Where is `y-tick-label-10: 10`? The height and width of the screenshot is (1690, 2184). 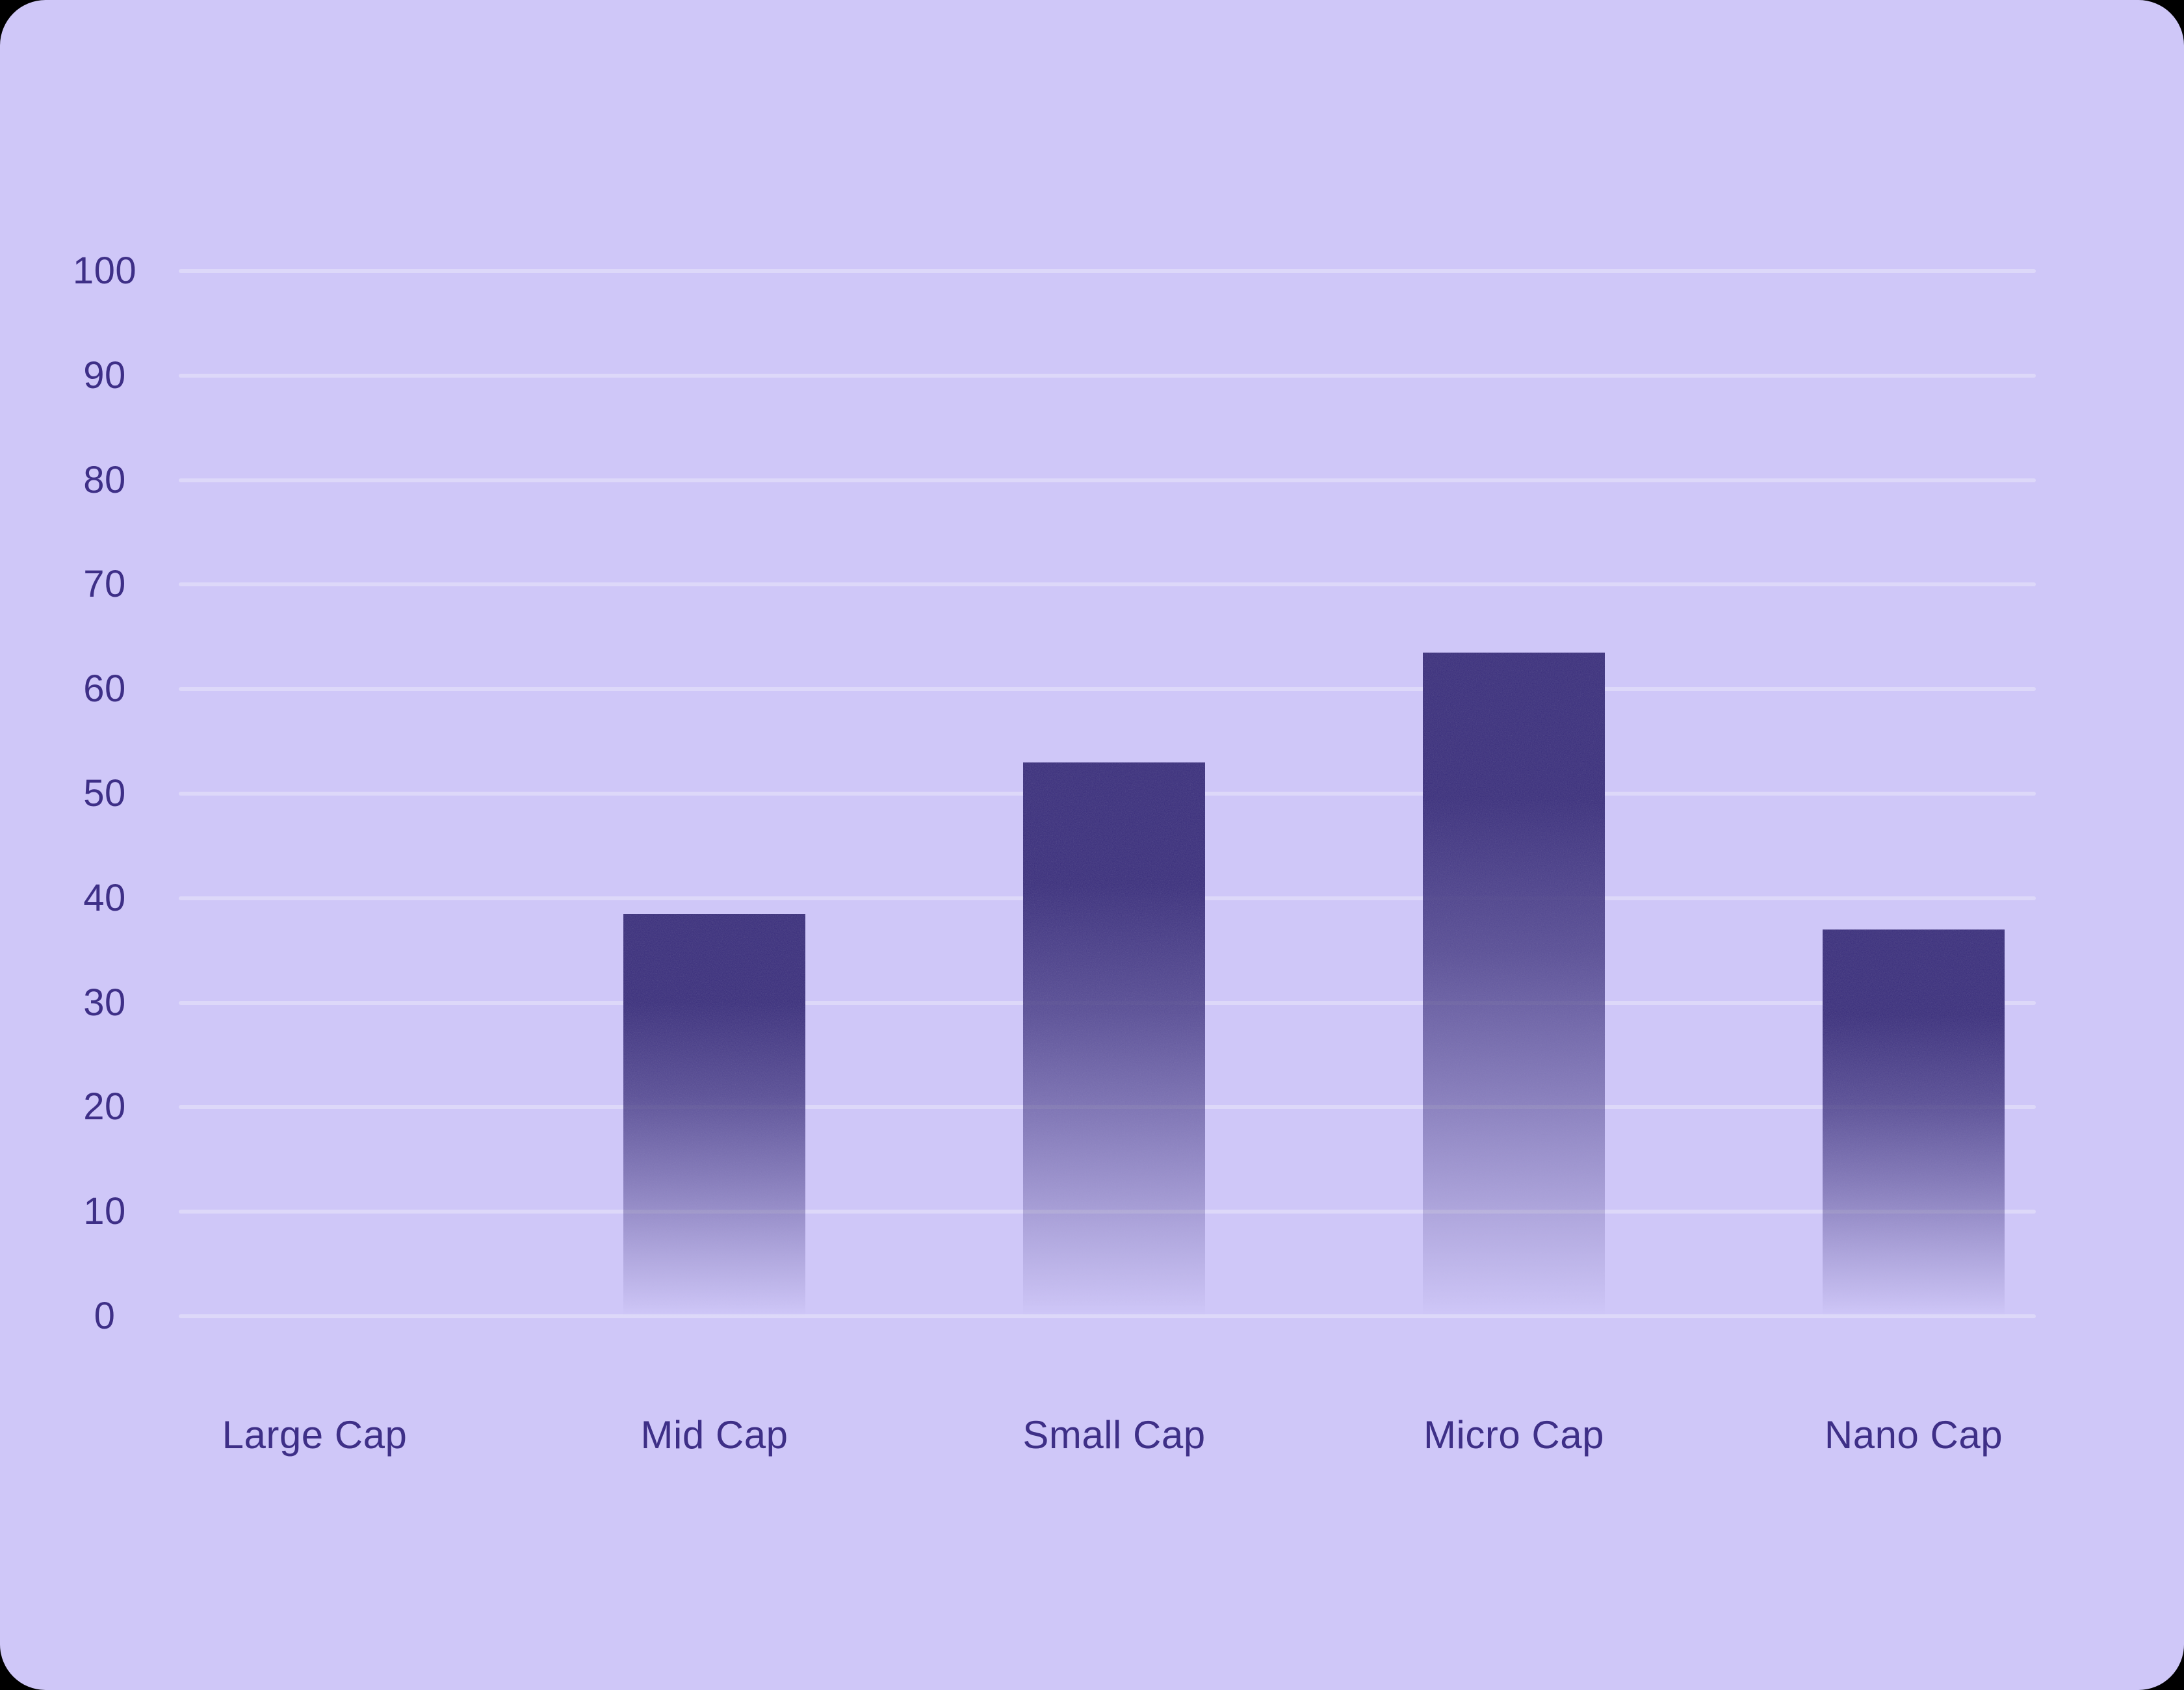
y-tick-label-10: 10 is located at coordinates (104, 1212).